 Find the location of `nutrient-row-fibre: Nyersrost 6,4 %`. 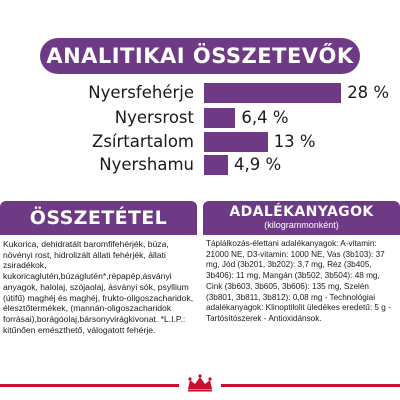

nutrient-row-fibre: Nyersrost 6,4 % is located at coordinates (200, 118).